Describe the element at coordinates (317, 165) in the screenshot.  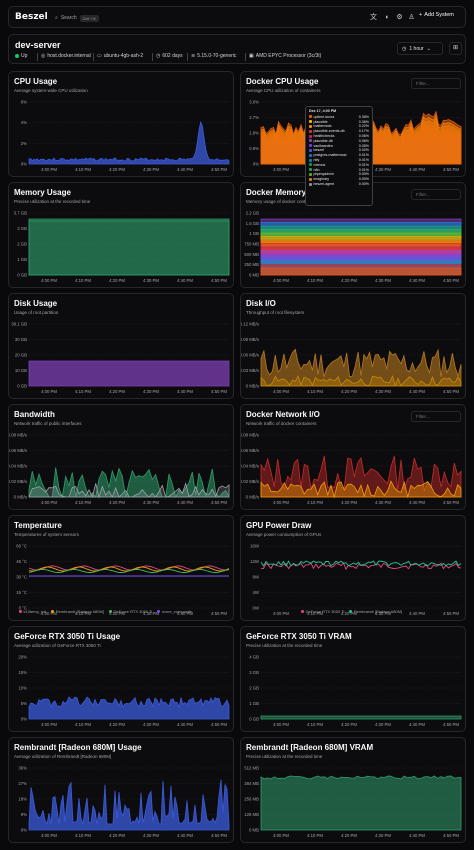
I see `tooltip-series: memos` at that location.